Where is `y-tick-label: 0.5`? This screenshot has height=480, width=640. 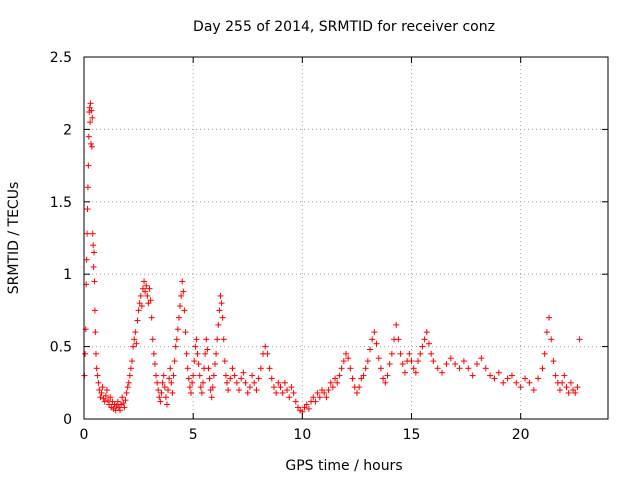
y-tick-label: 0.5 is located at coordinates (61, 348).